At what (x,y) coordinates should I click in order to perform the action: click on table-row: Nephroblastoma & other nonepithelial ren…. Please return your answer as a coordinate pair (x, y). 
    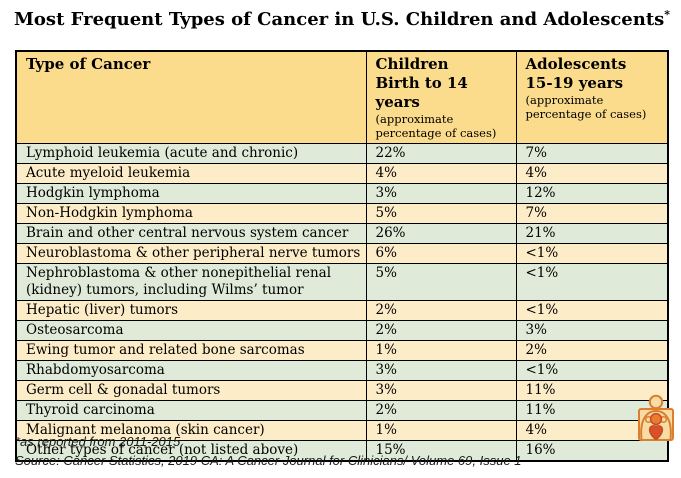
    Looking at the image, I should click on (342, 282).